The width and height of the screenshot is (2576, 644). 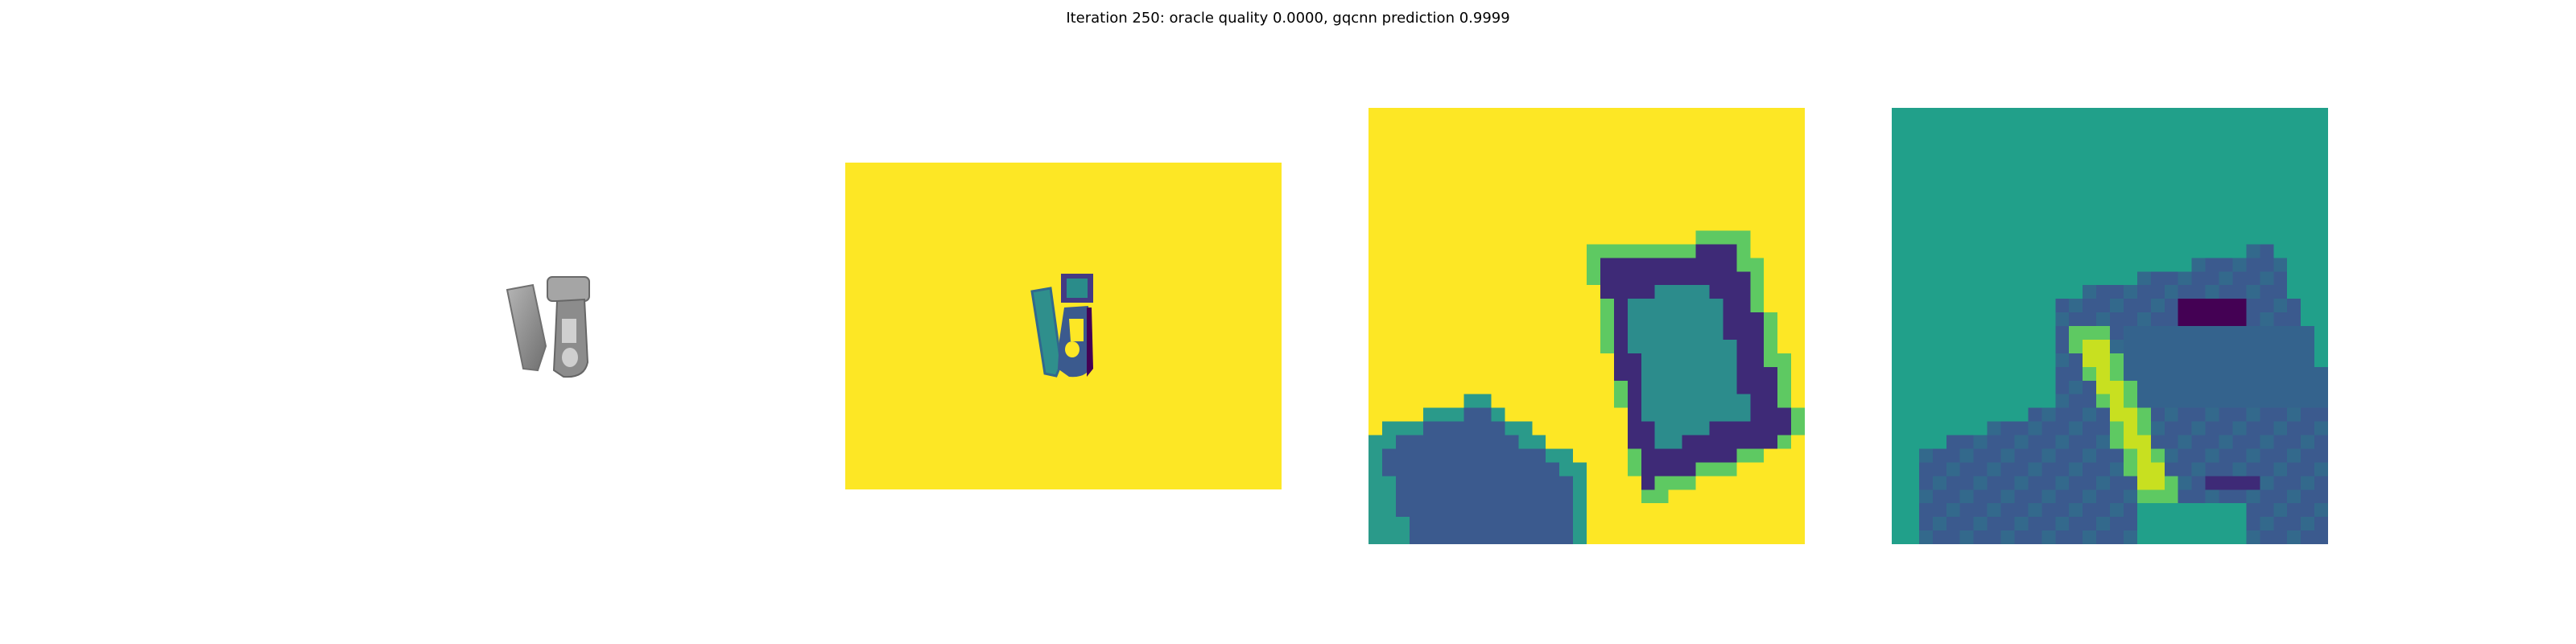 I want to click on rendered-object-panel, so click(x=539, y=326).